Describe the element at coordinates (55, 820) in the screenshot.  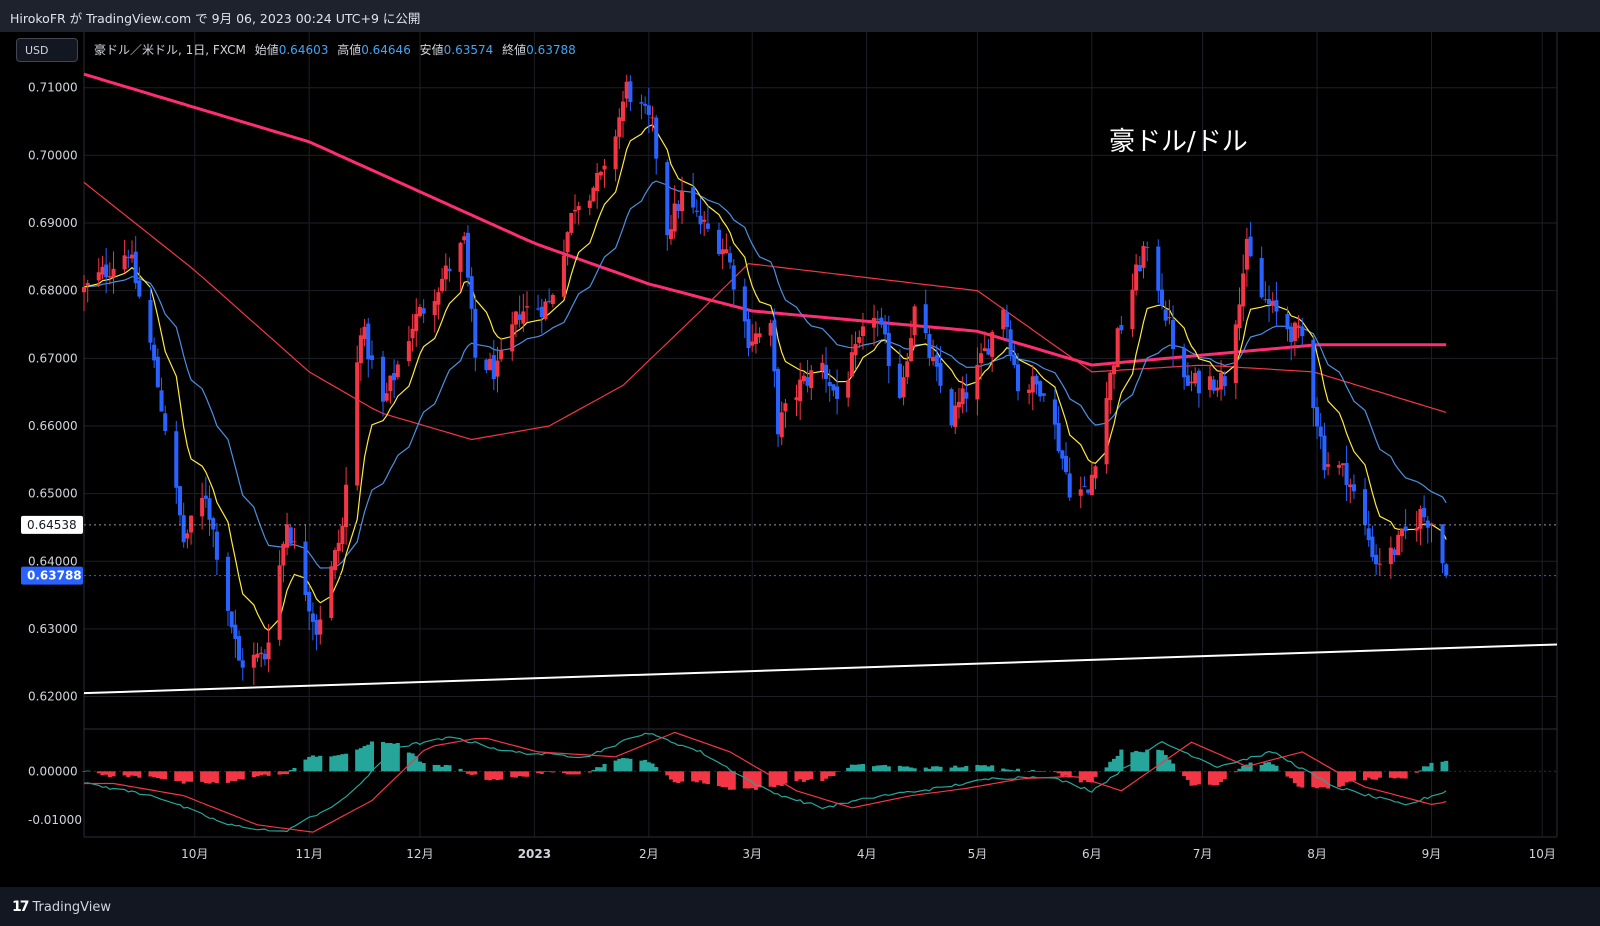
I see `macd-tick-label: -0.01000` at that location.